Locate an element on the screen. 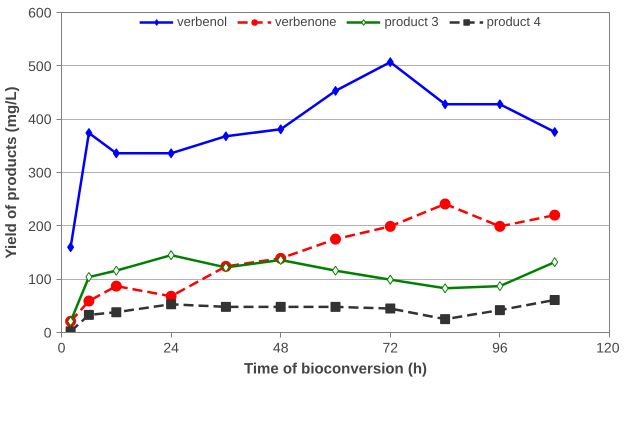 The height and width of the screenshot is (442, 634). legend-label: product 4 is located at coordinates (513, 21).